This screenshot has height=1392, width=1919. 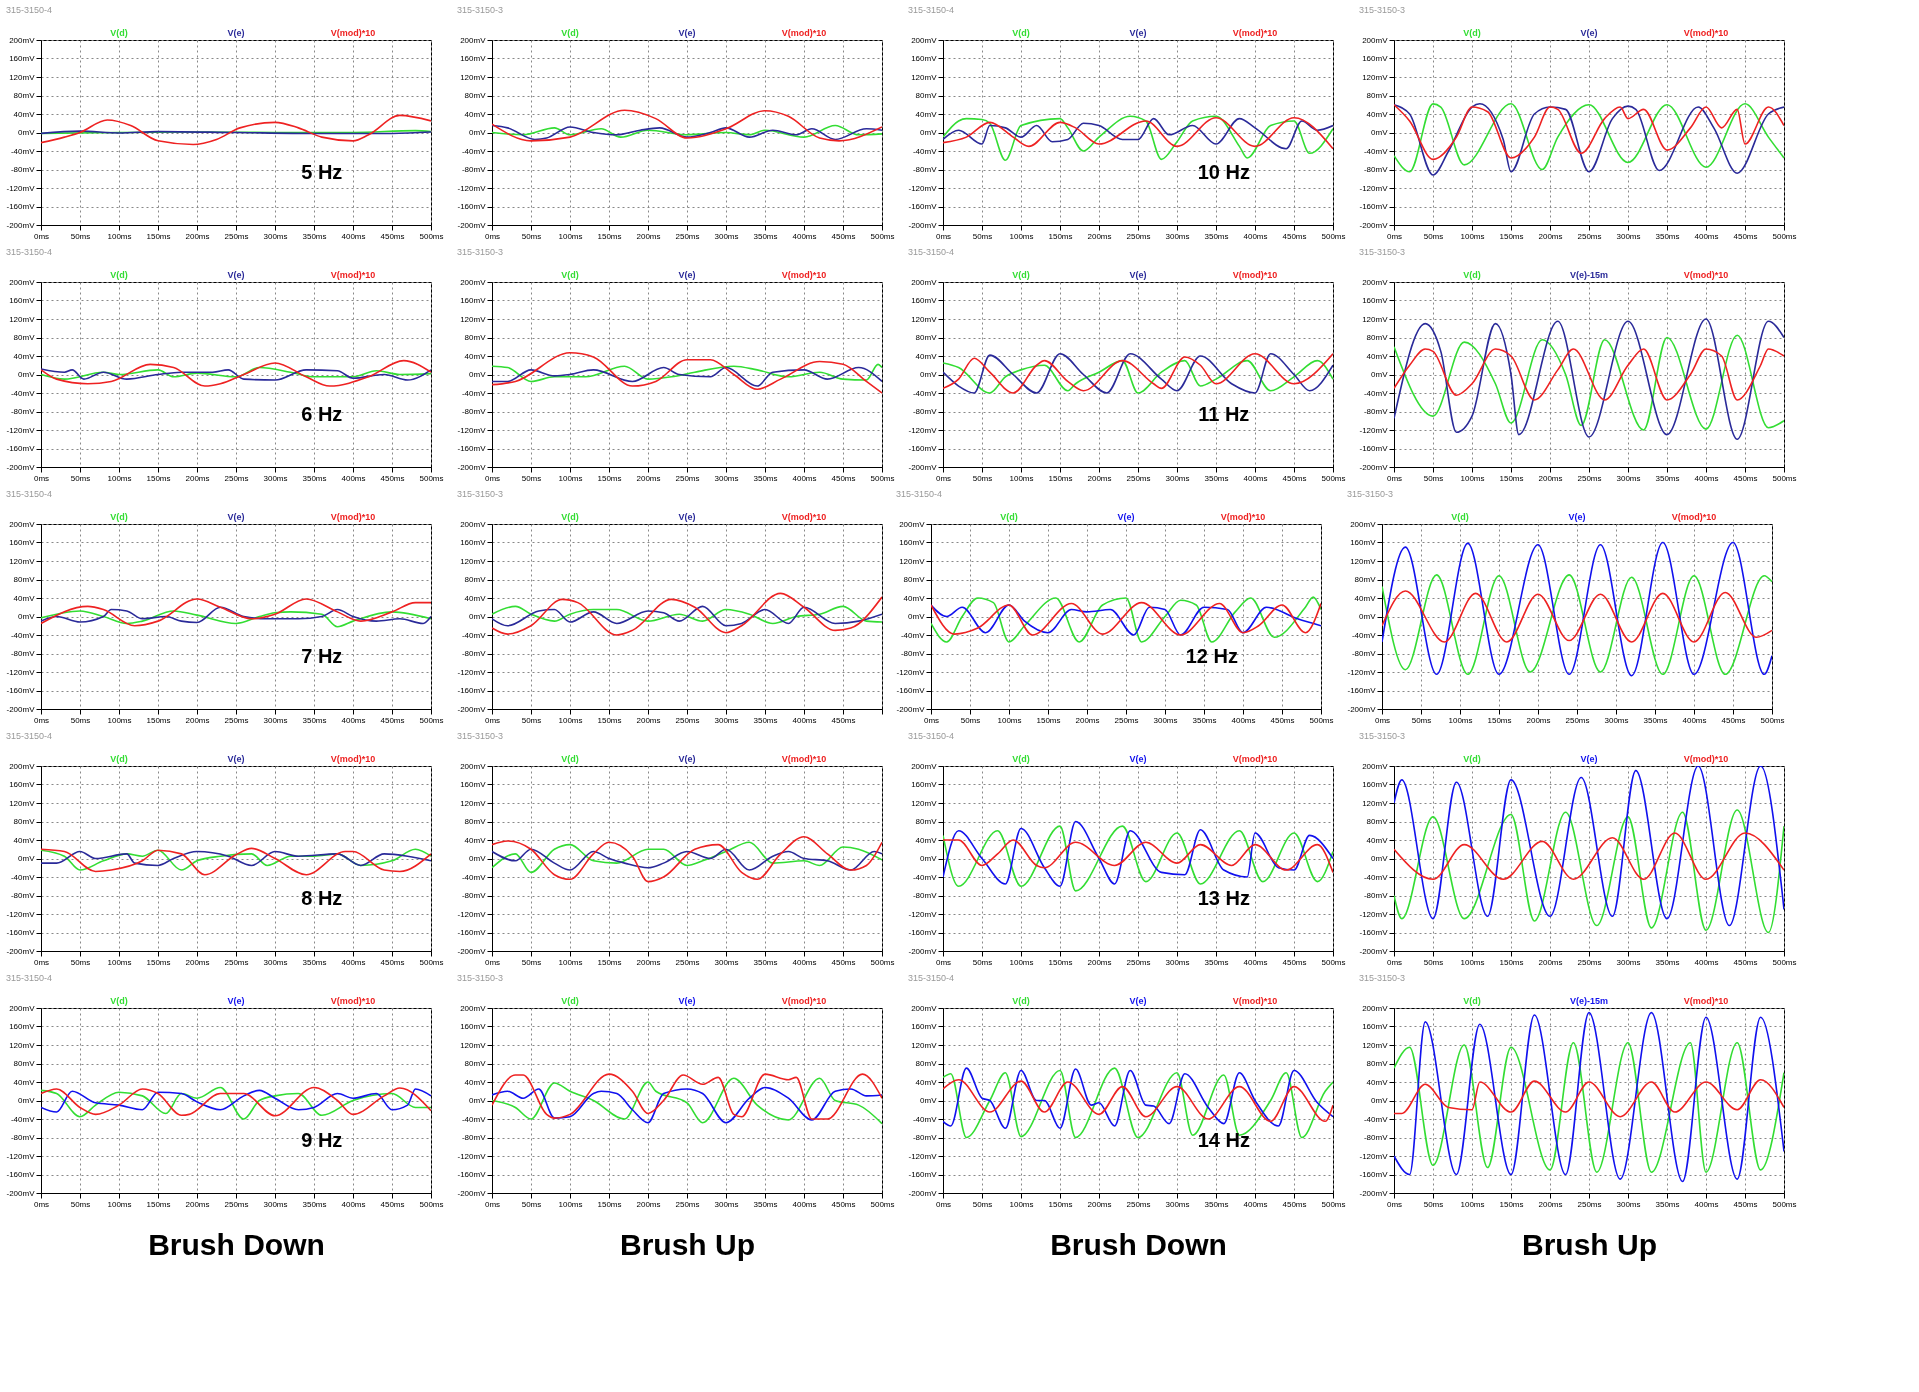 What do you see at coordinates (236, 275) in the screenshot?
I see `text: V(e)` at bounding box center [236, 275].